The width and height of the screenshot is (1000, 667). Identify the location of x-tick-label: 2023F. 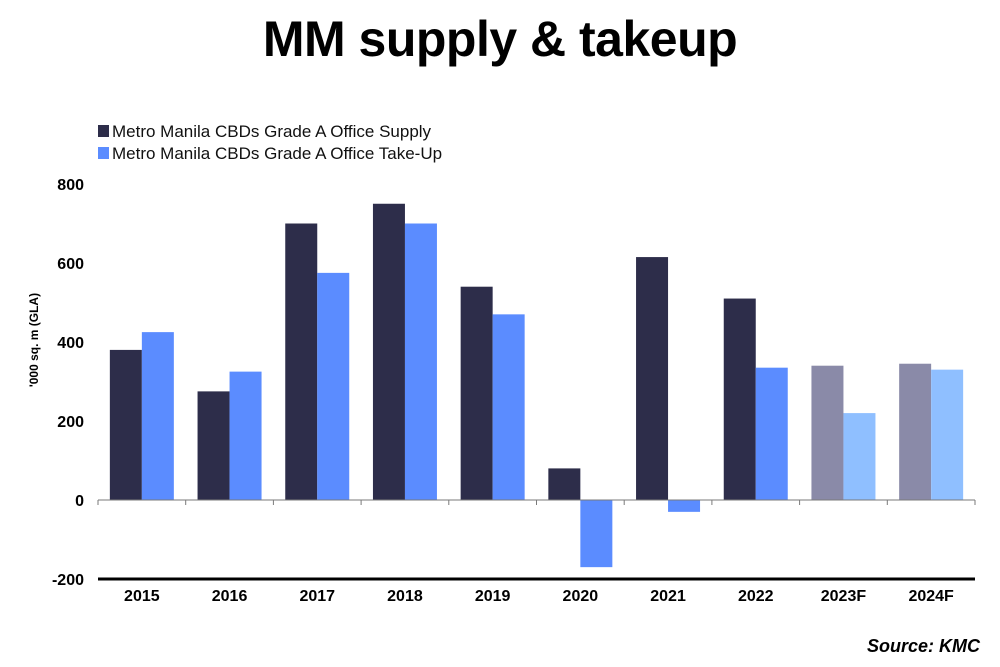
(844, 596).